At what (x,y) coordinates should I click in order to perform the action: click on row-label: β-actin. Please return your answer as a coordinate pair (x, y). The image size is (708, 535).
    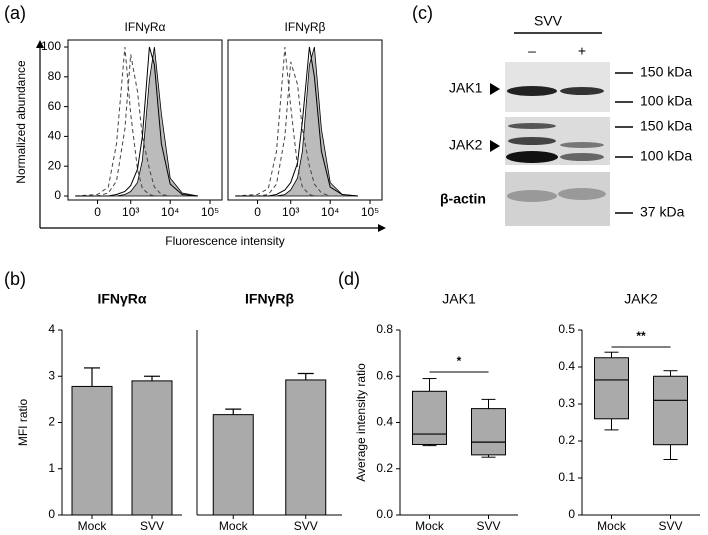
    Looking at the image, I should click on (463, 199).